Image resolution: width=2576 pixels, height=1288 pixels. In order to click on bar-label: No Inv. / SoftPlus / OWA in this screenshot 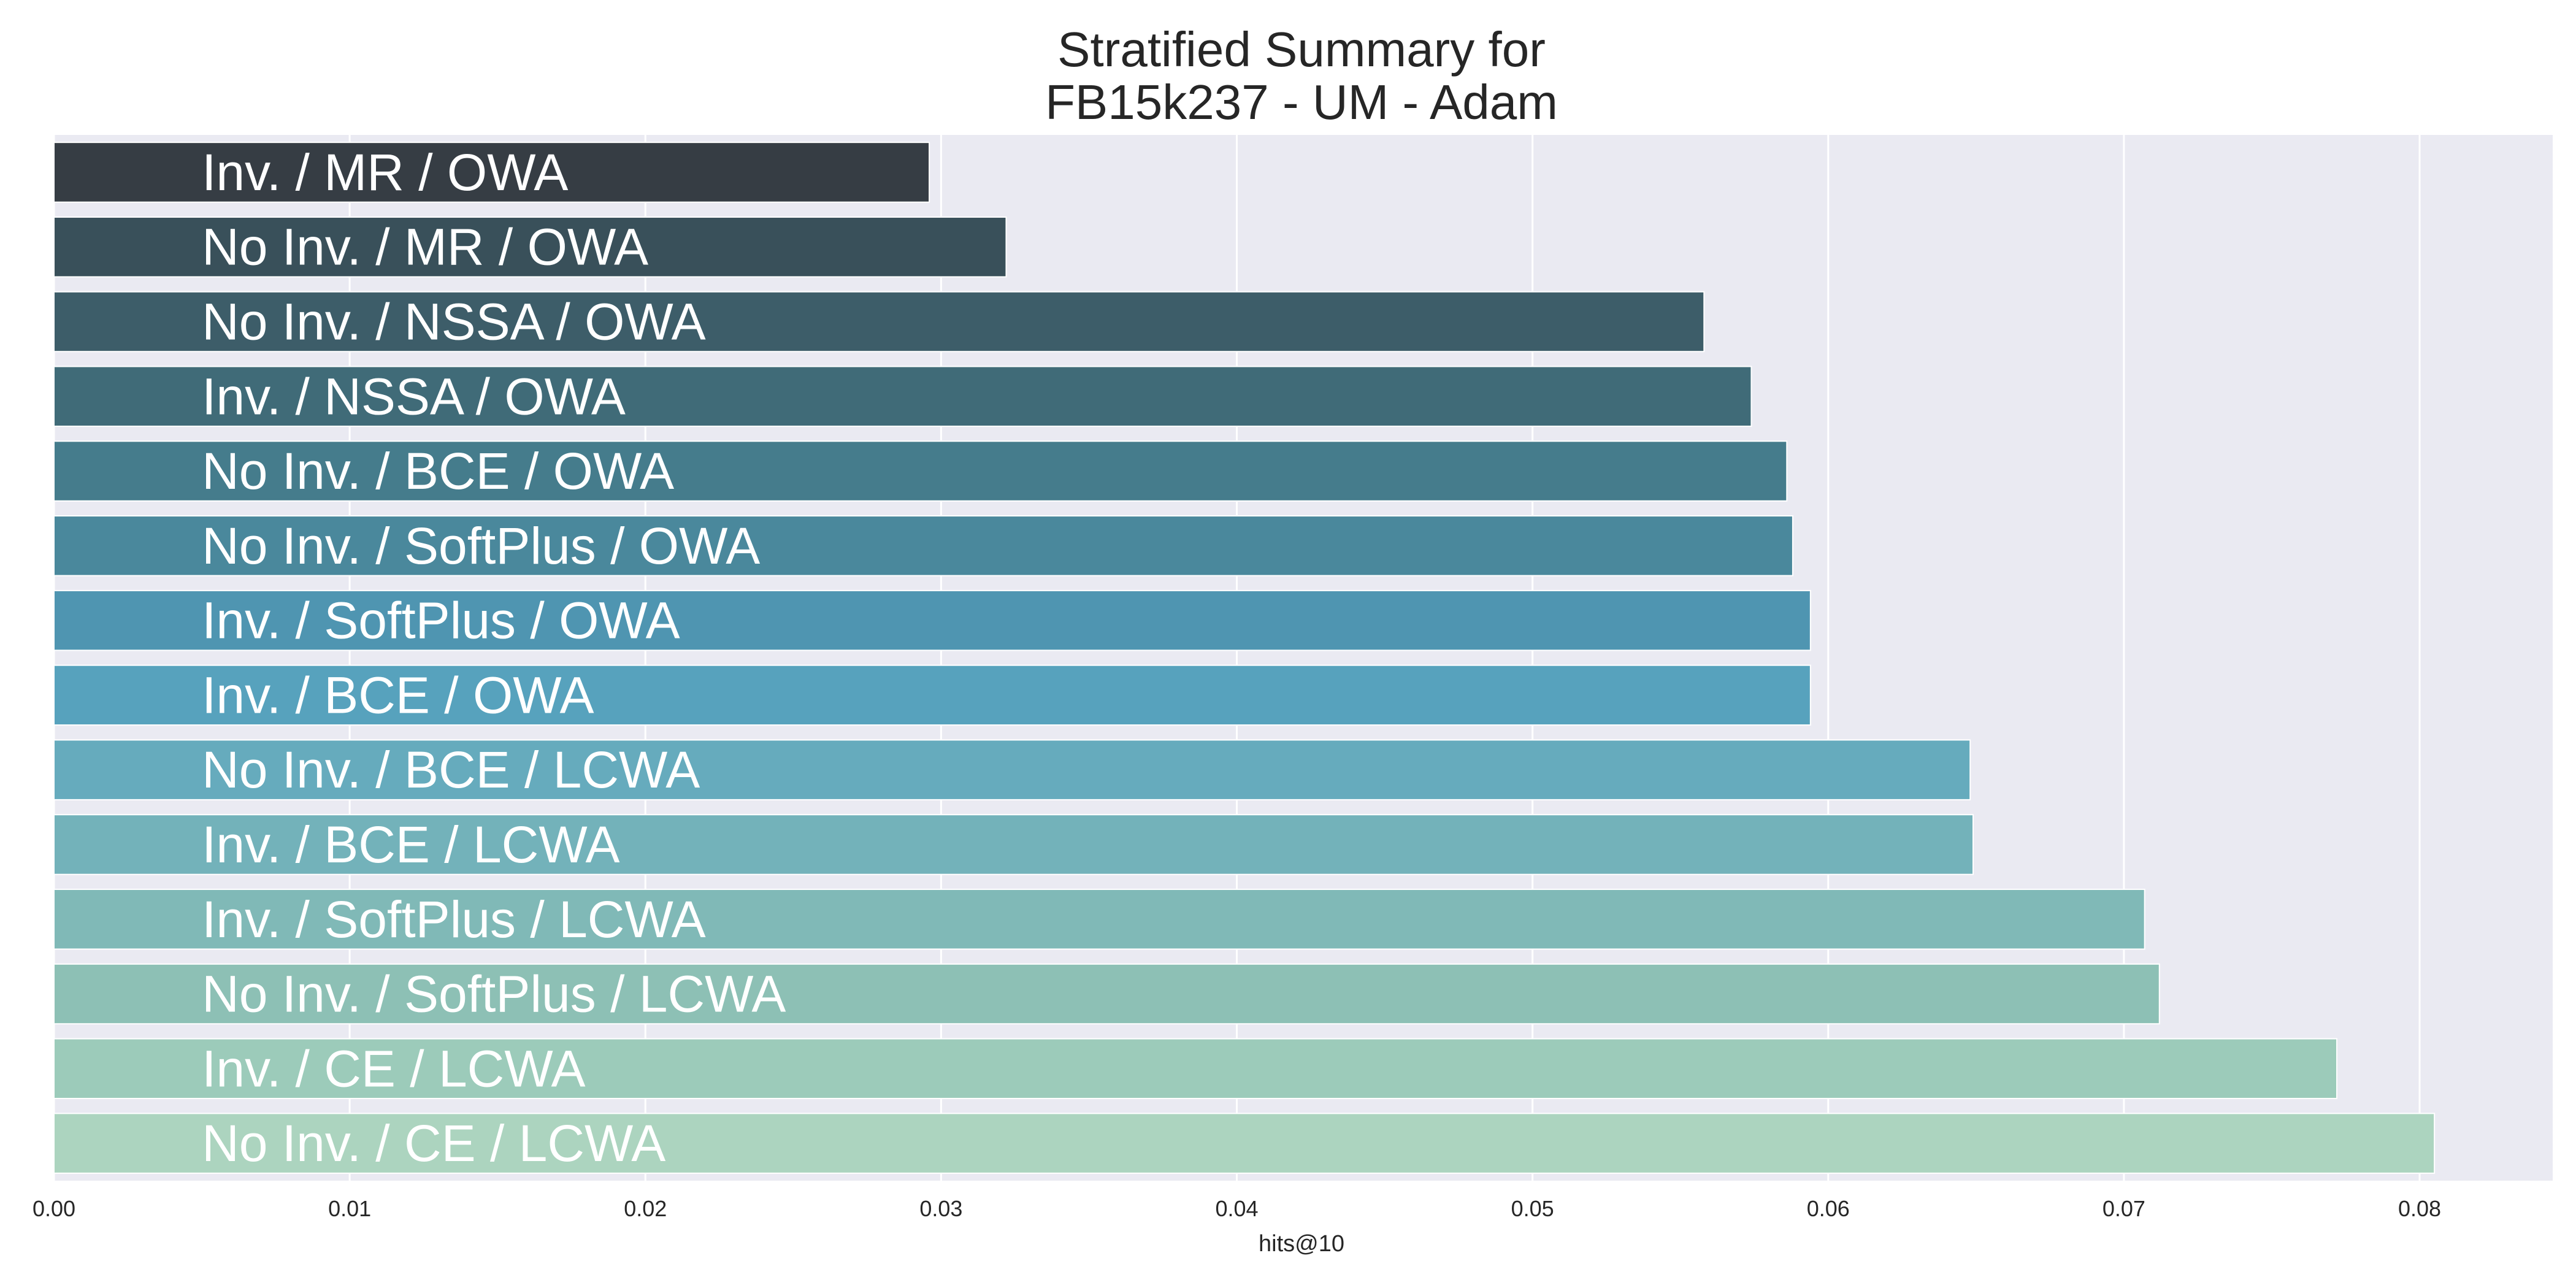, I will do `click(481, 546)`.